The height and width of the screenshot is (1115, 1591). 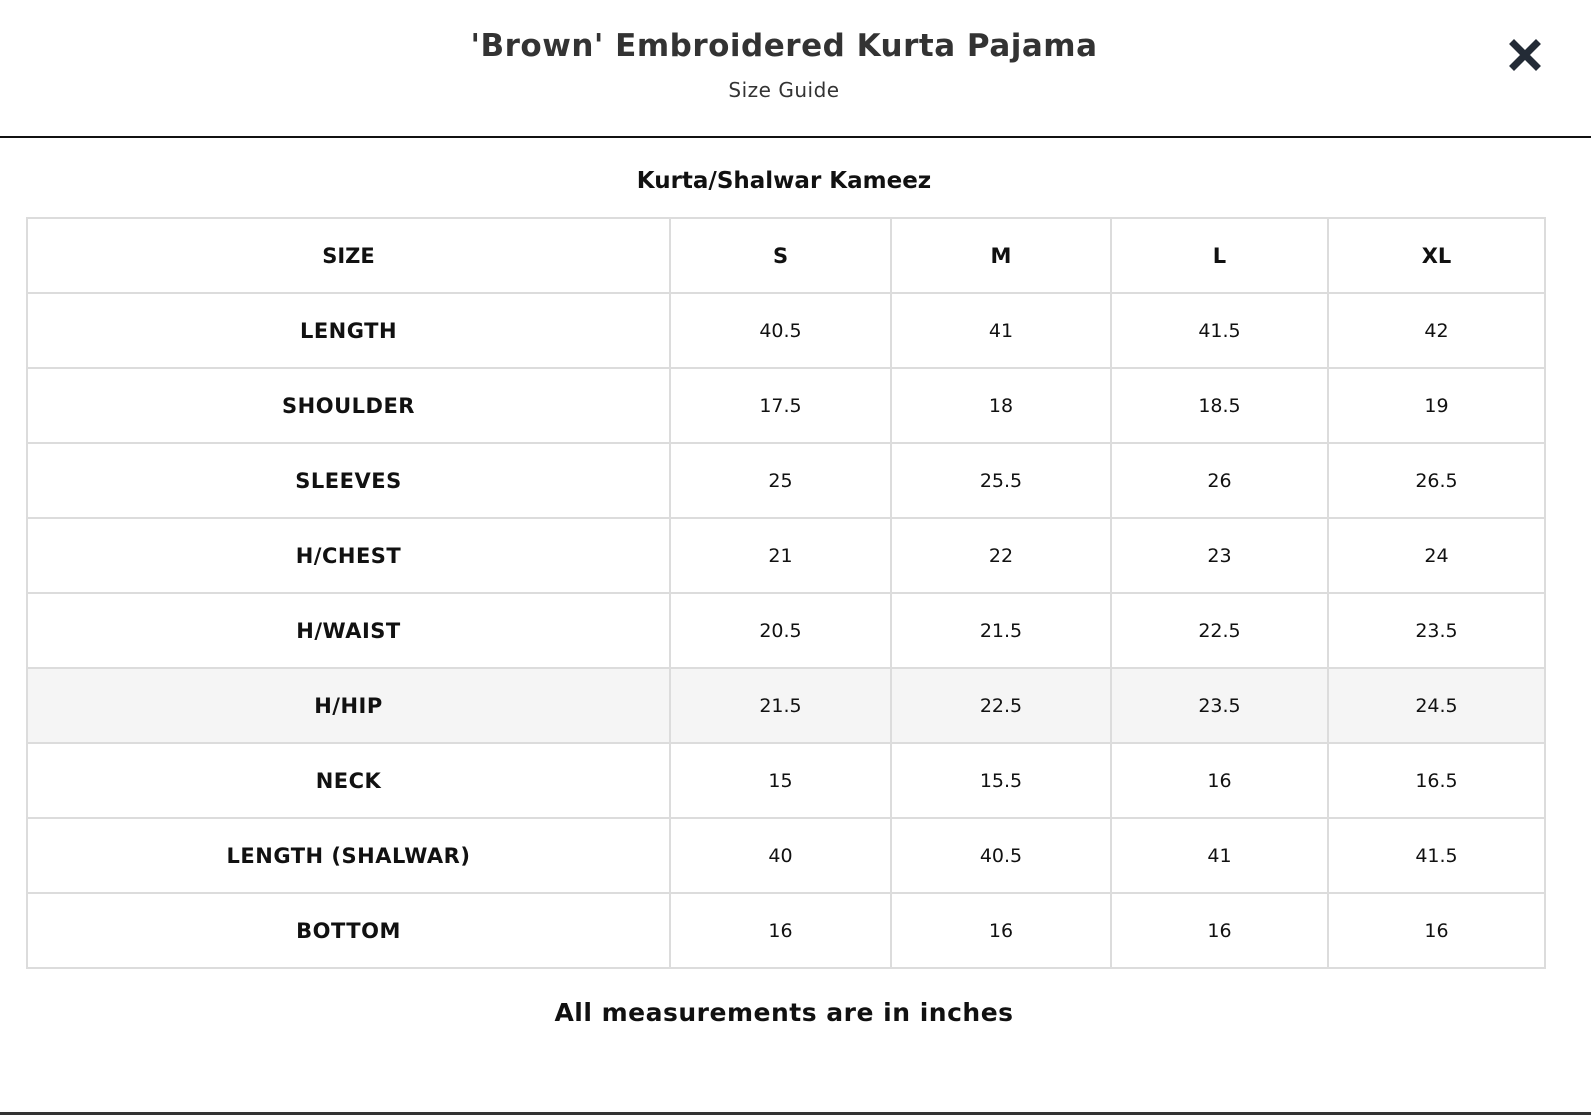 I want to click on close-x-icon, so click(x=1525, y=55).